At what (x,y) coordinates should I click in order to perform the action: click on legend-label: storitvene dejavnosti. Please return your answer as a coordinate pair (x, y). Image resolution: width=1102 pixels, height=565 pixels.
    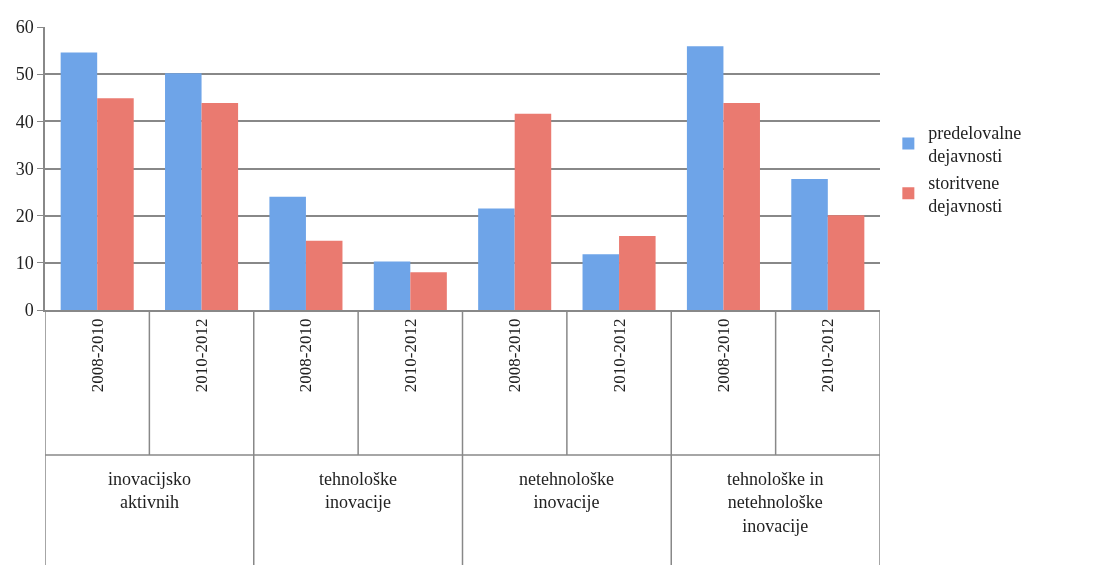
    Looking at the image, I should click on (965, 194).